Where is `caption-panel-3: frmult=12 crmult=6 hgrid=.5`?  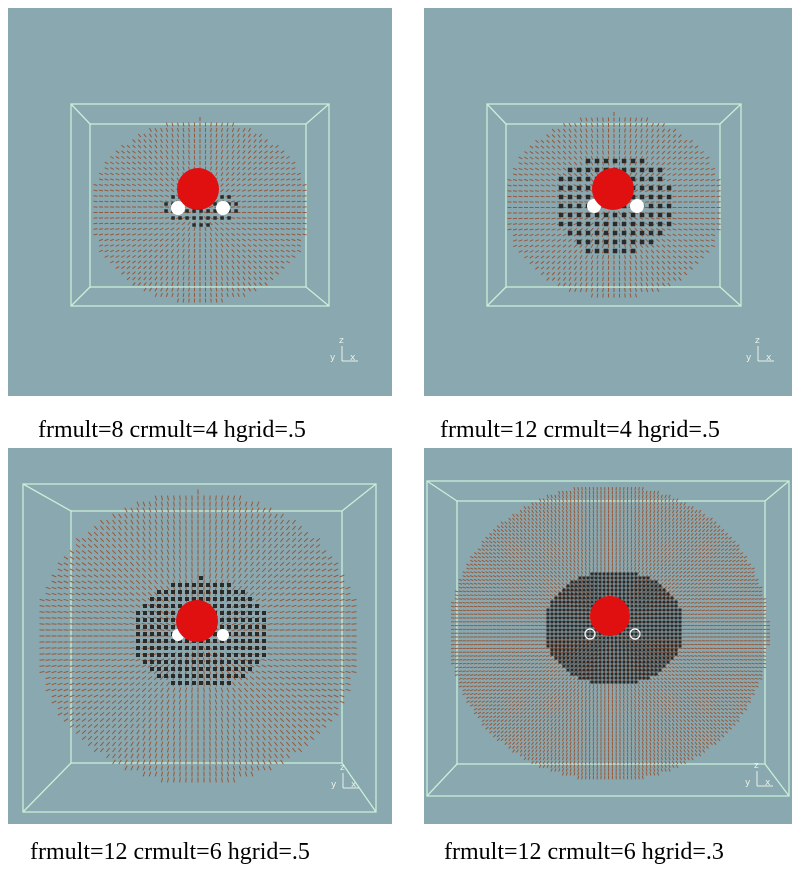 caption-panel-3: frmult=12 crmult=6 hgrid=.5 is located at coordinates (170, 852).